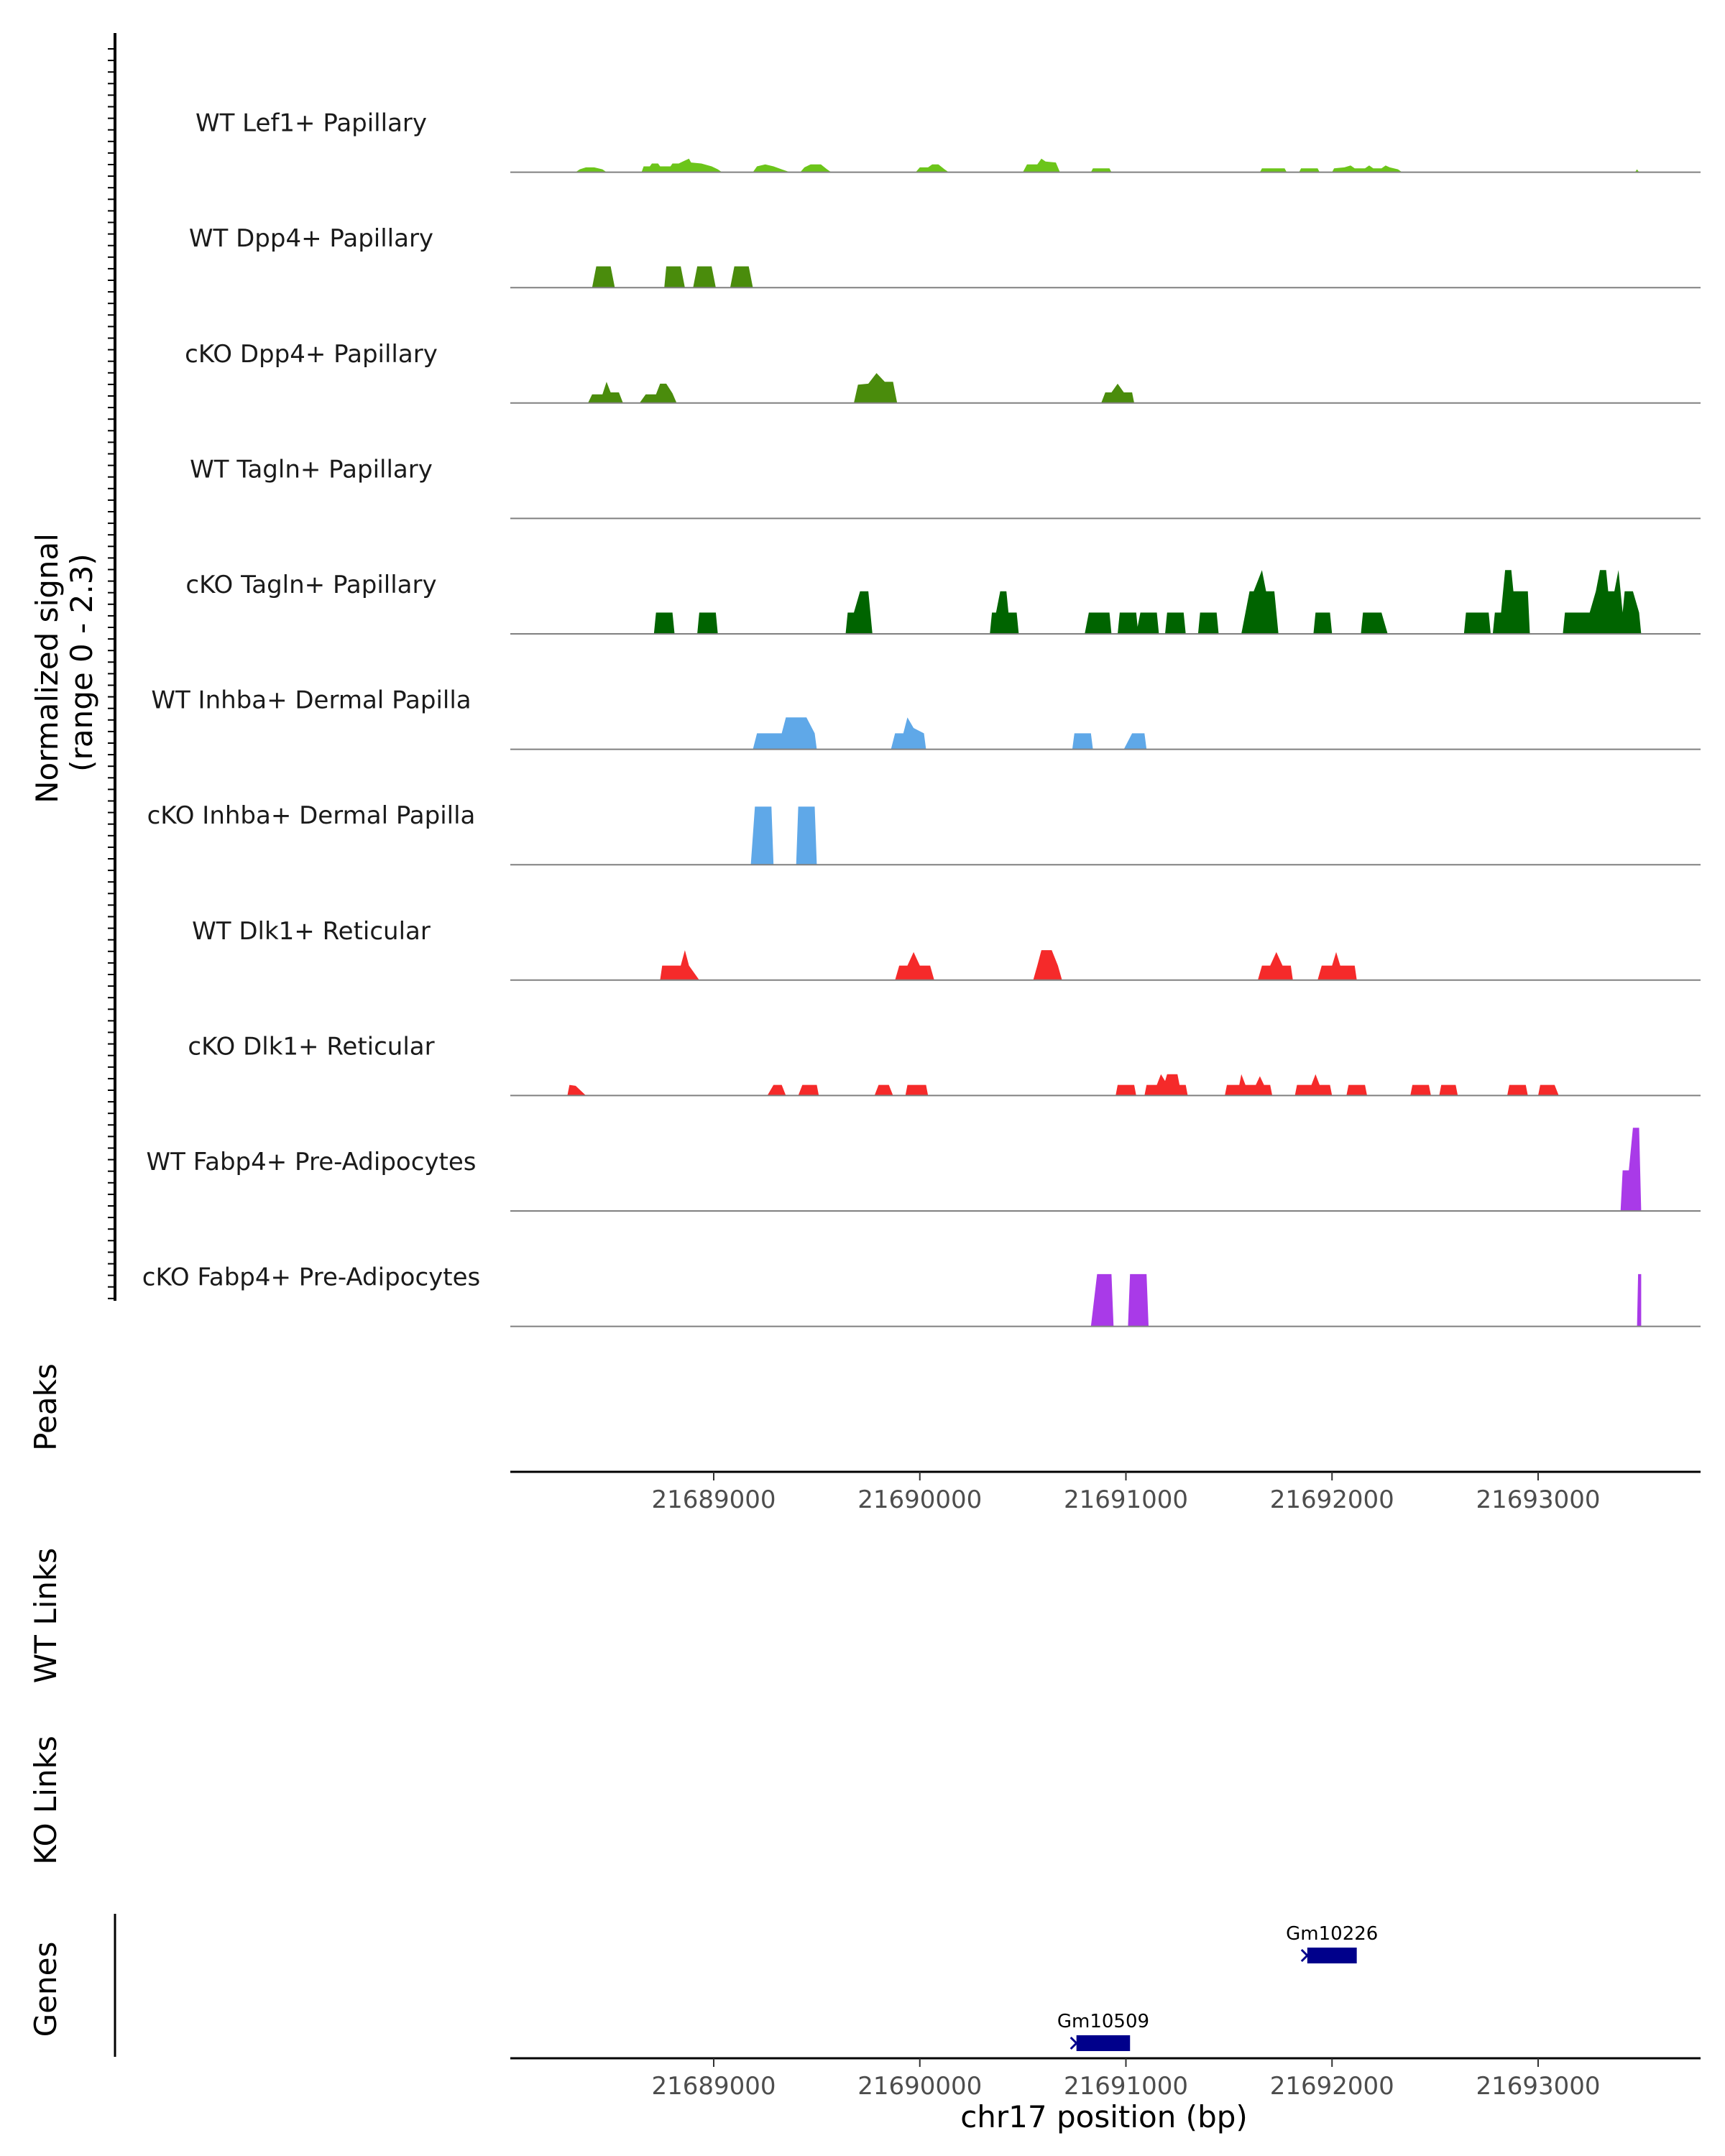  Describe the element at coordinates (924, 1170) in the screenshot. I see `track-10: WT Fabp4+ Pre-Adipocytes` at that location.